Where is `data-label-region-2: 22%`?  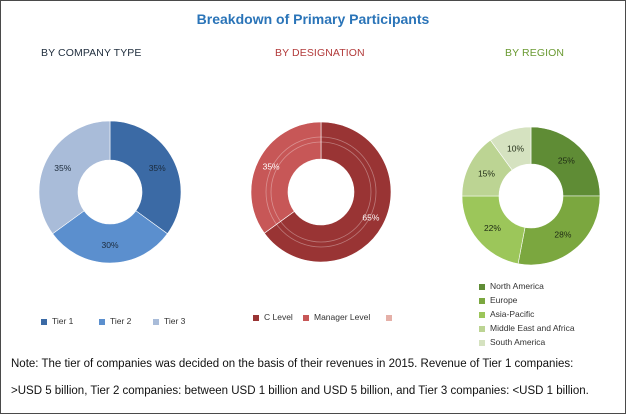 data-label-region-2: 22% is located at coordinates (492, 228).